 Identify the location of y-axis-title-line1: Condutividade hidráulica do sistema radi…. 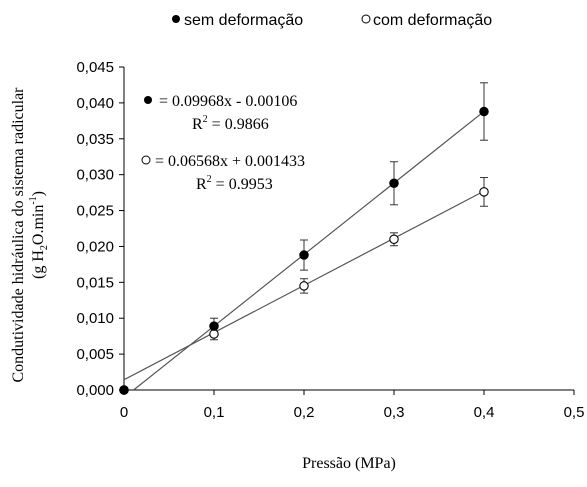
(18, 235).